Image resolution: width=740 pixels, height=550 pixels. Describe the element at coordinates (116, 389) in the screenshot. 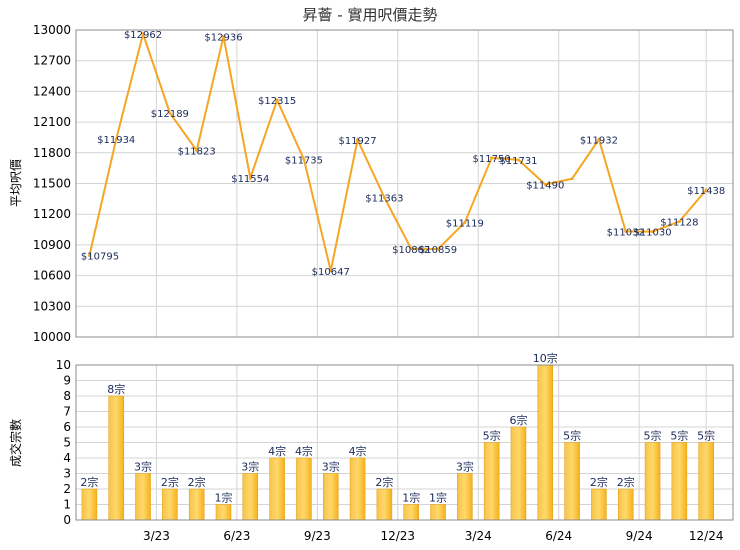

I see `volume-data-label: 8宗` at that location.